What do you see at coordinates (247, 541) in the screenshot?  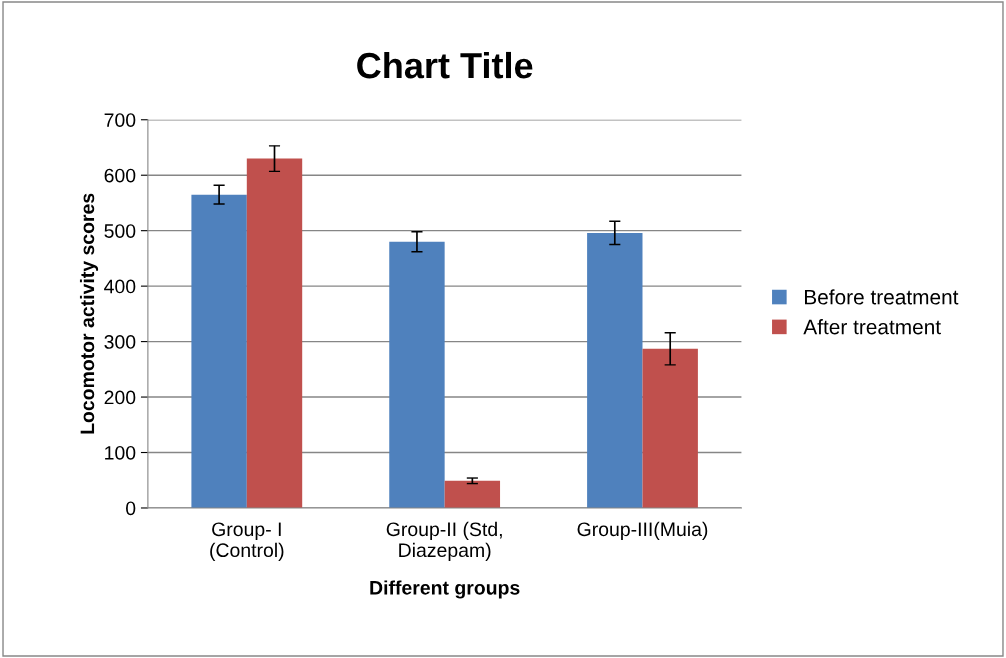 I see `x-tick-label: Group- I (Control)` at bounding box center [247, 541].